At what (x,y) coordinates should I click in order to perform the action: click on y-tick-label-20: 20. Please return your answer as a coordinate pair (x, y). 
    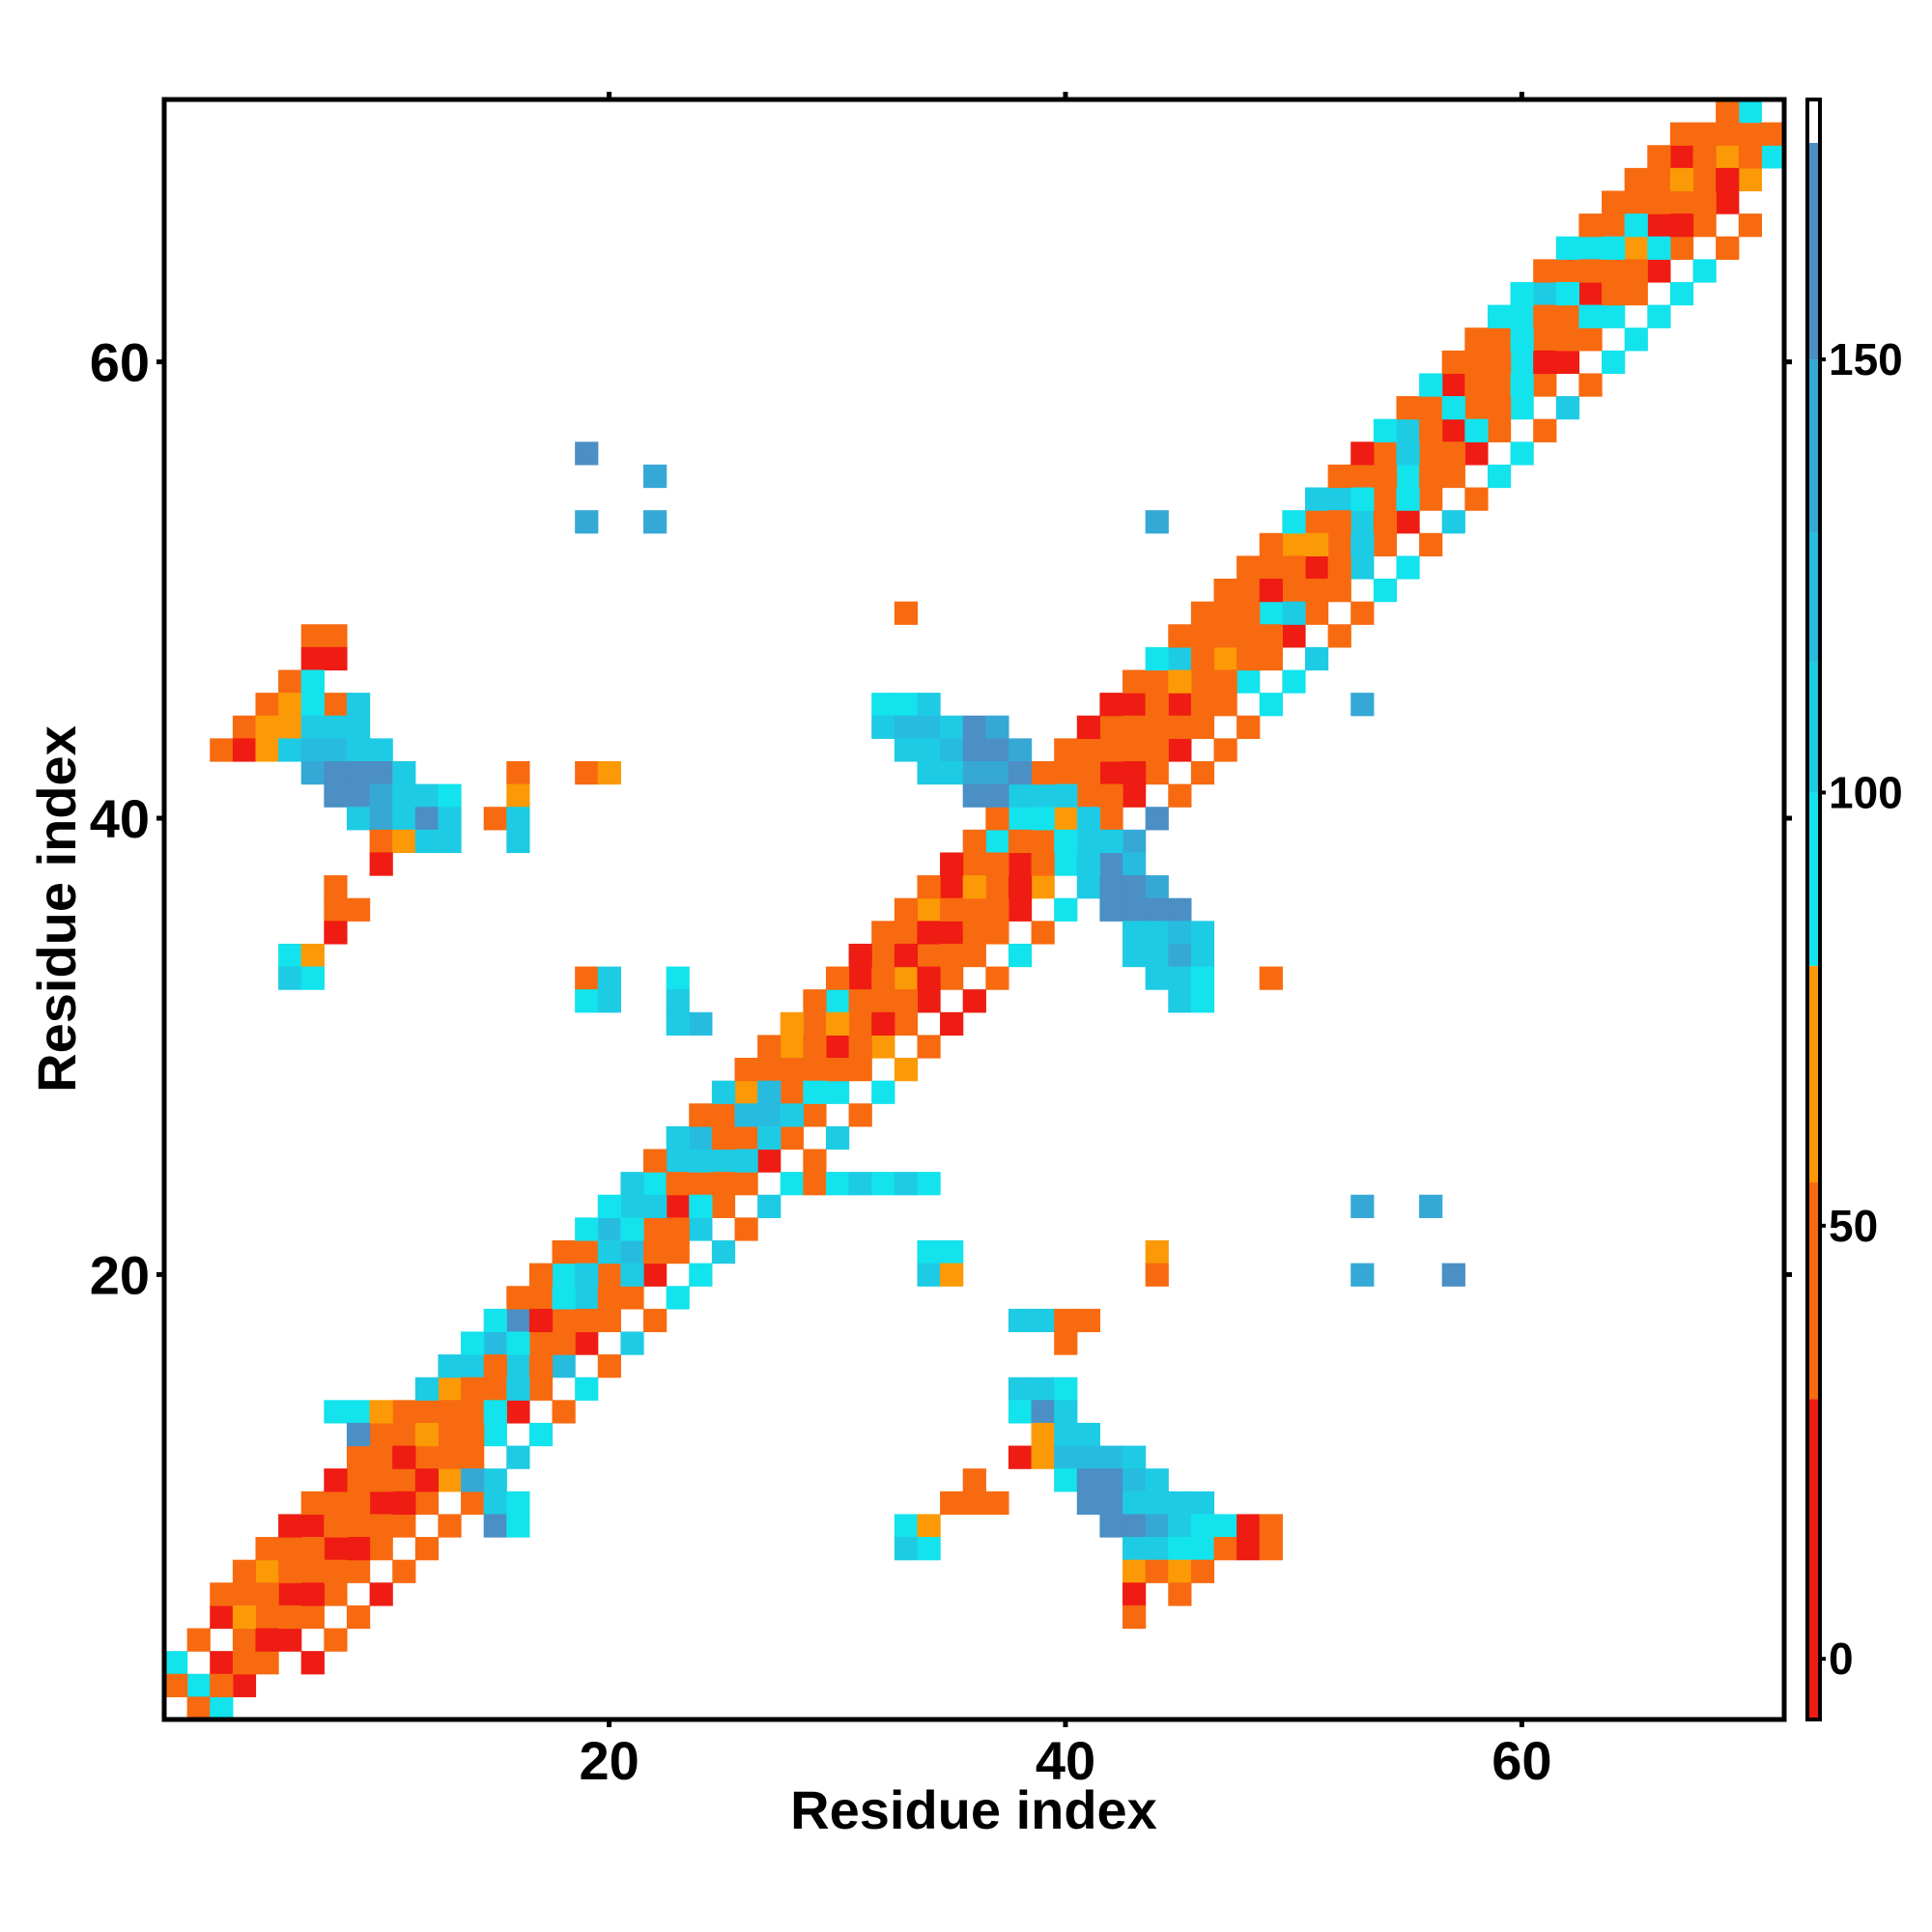
    Looking at the image, I should click on (120, 1274).